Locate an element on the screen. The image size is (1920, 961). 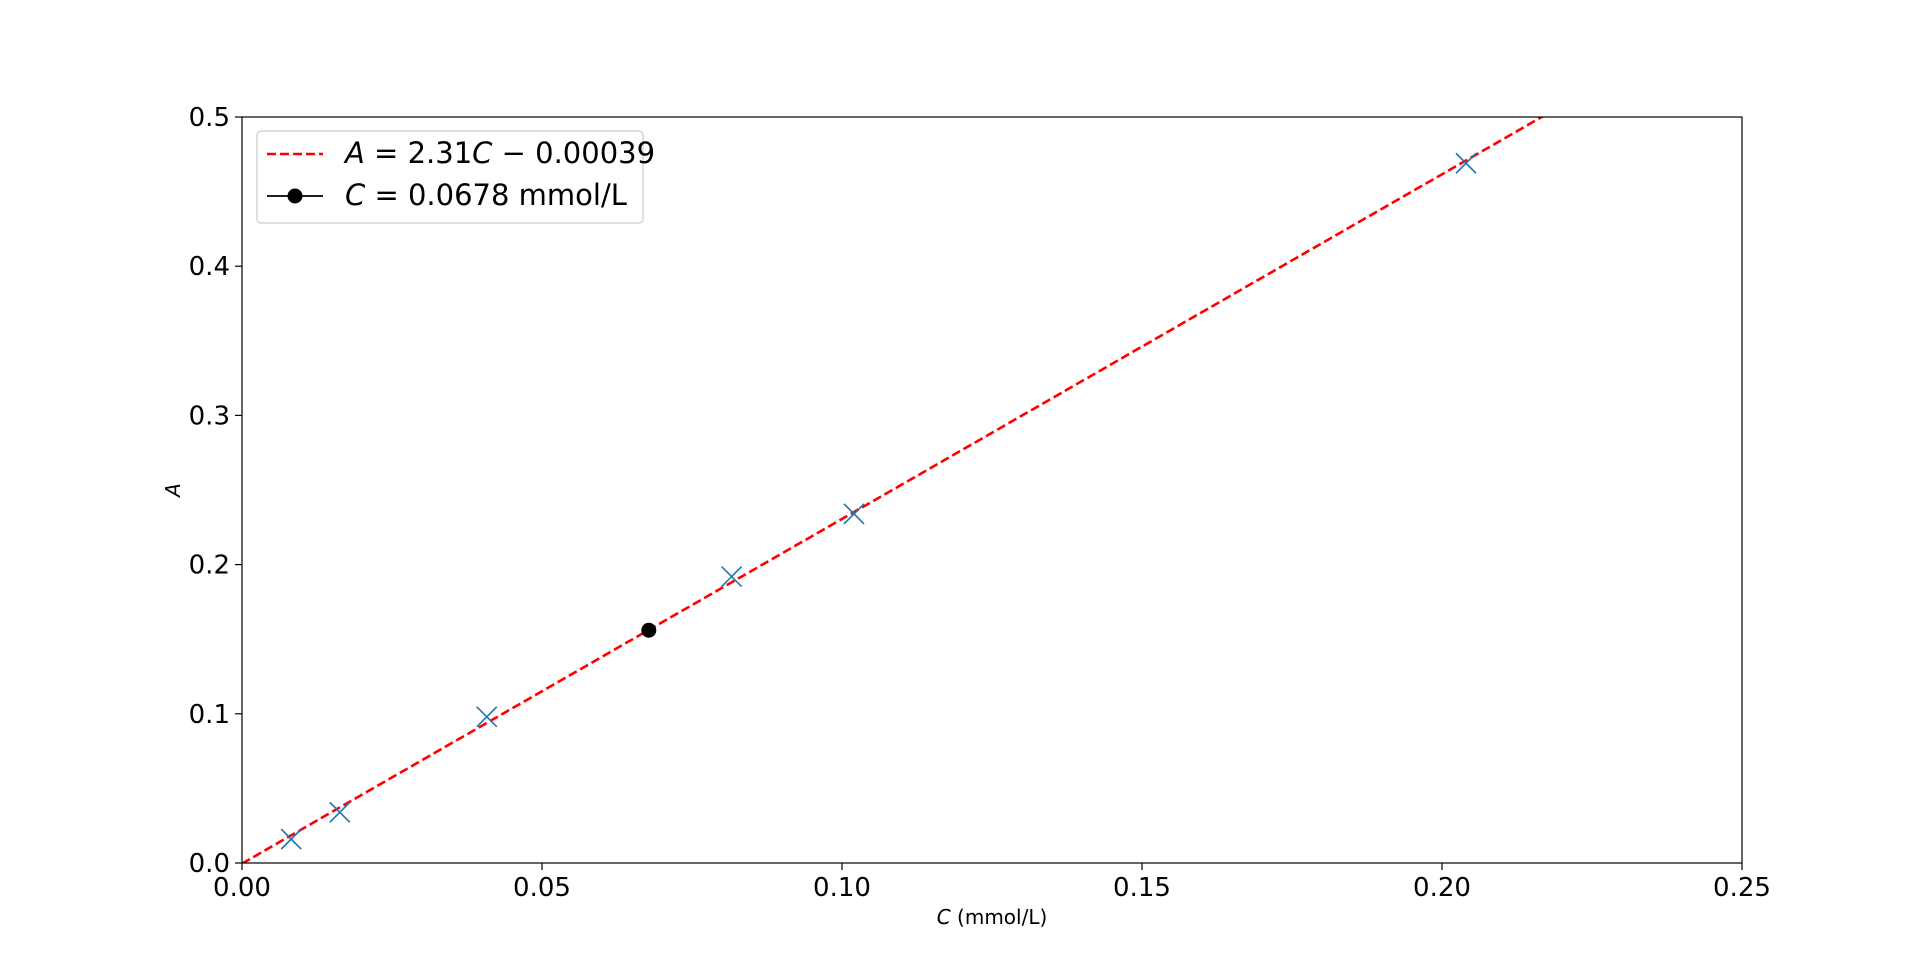
x-tick-label: 0.05 is located at coordinates (542, 888).